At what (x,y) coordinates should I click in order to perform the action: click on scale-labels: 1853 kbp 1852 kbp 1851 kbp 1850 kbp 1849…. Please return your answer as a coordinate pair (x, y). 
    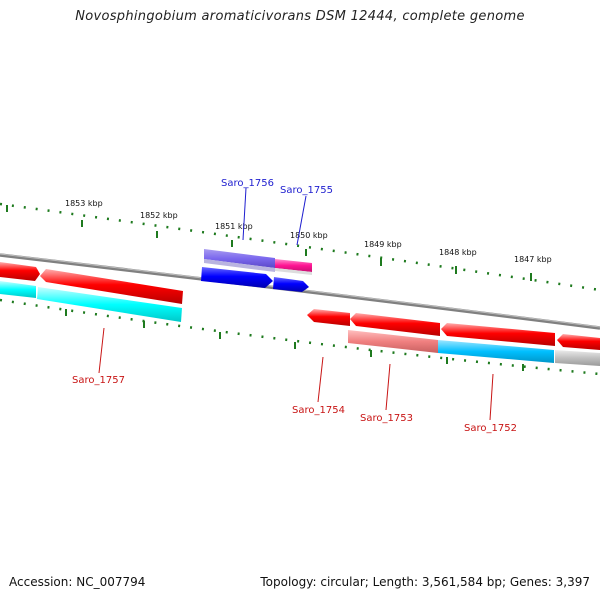
    Looking at the image, I should click on (308, 231).